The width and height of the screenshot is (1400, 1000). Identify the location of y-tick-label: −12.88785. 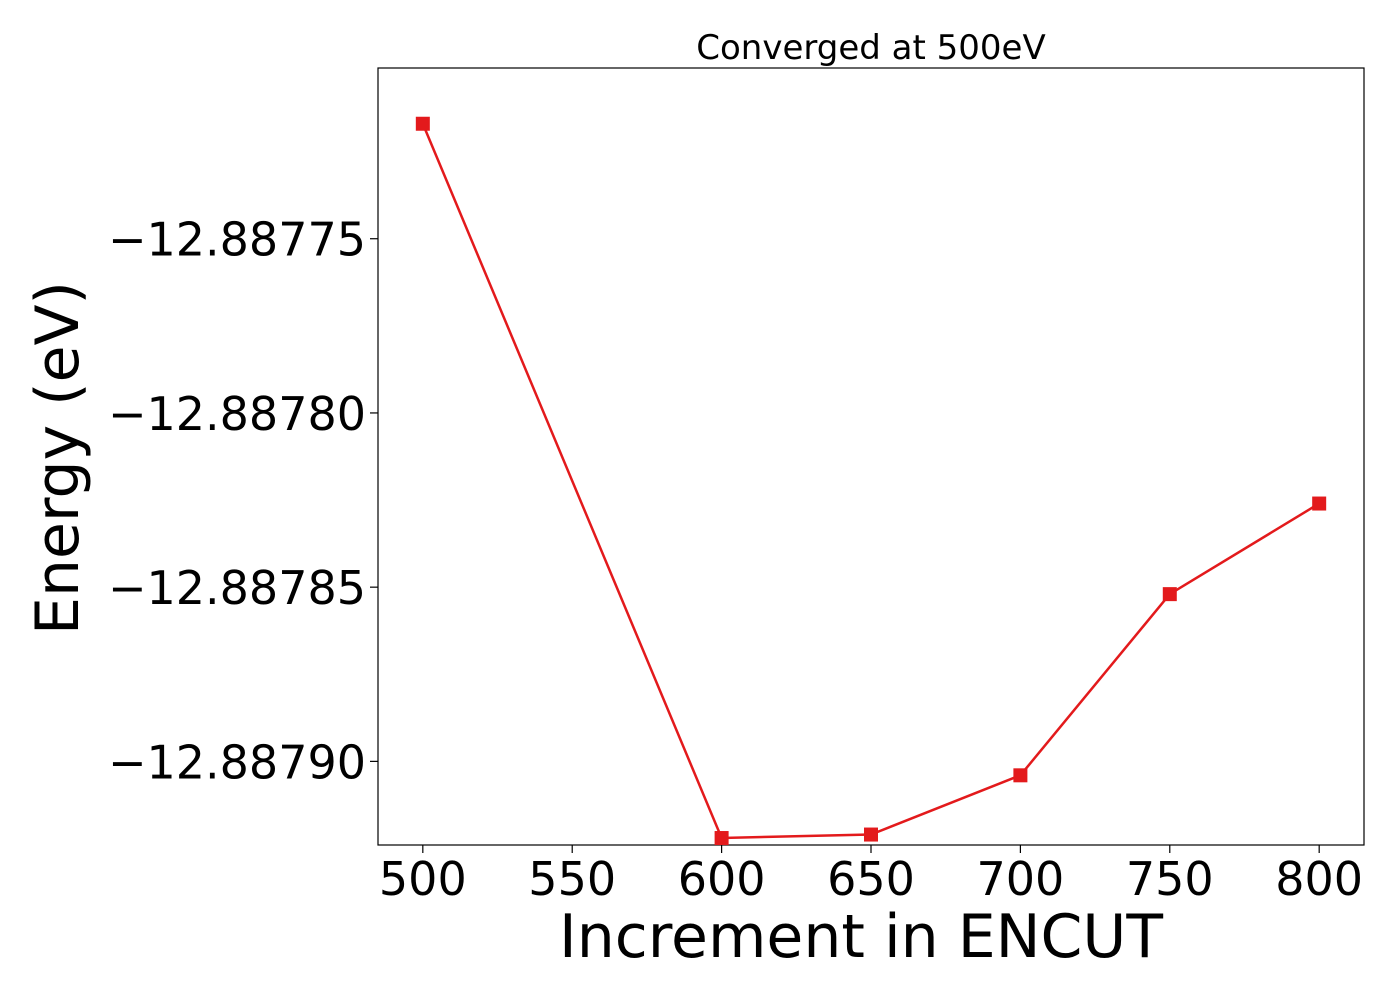
(237, 588).